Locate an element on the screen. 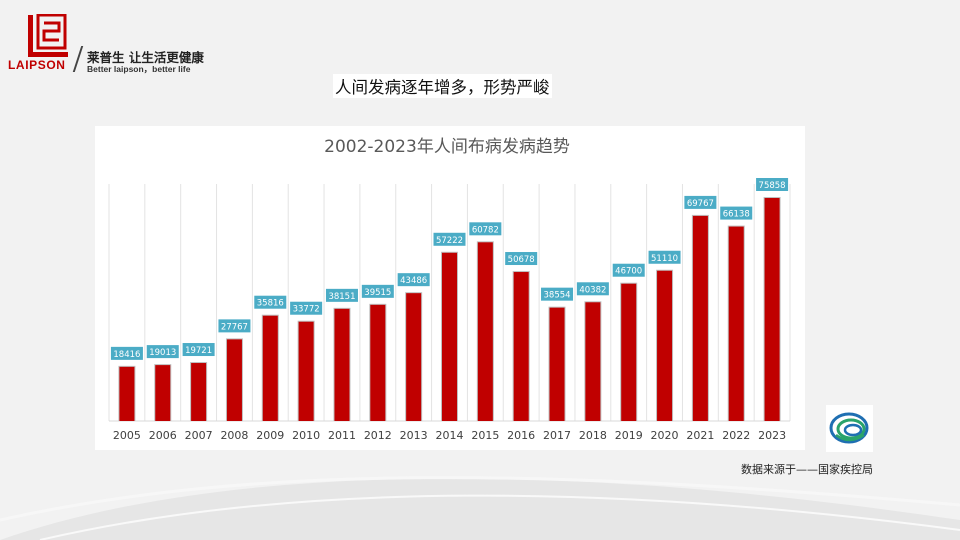 This screenshot has width=960, height=540. data-label-2016: 50678 is located at coordinates (521, 260).